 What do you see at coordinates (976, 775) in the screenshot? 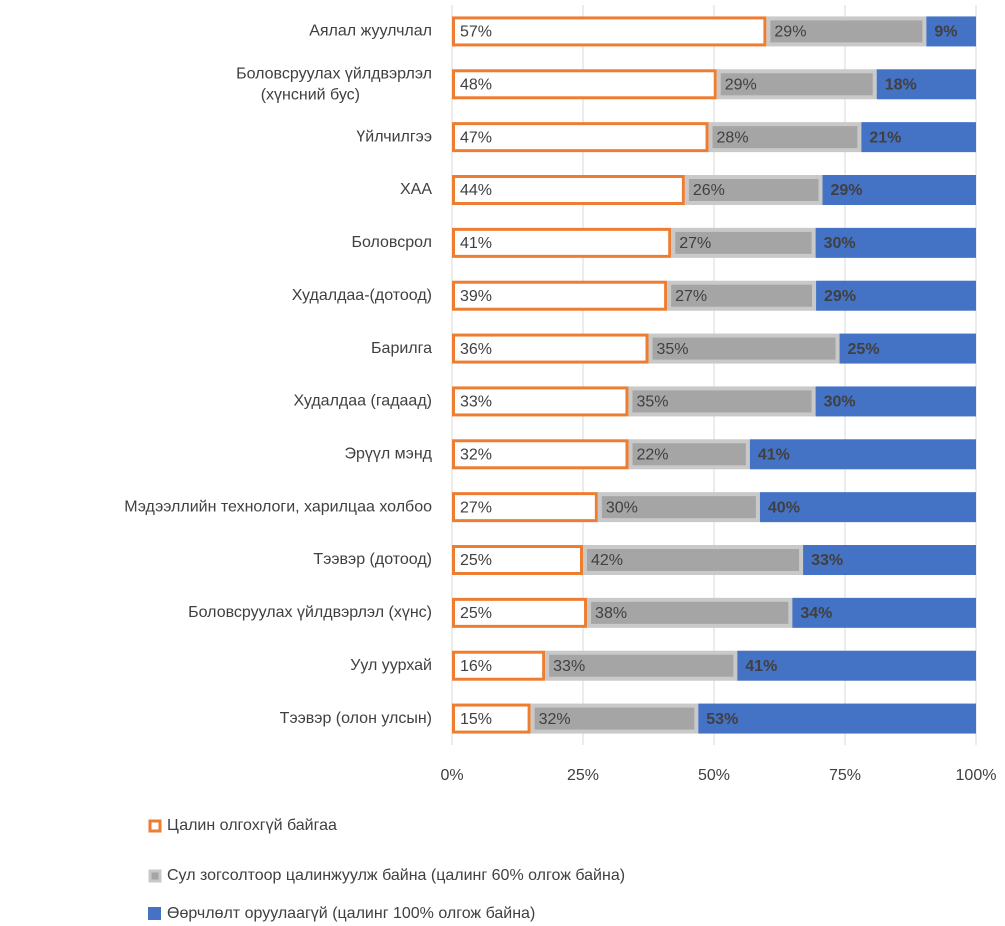
I see `x-tick-label: 100%` at bounding box center [976, 775].